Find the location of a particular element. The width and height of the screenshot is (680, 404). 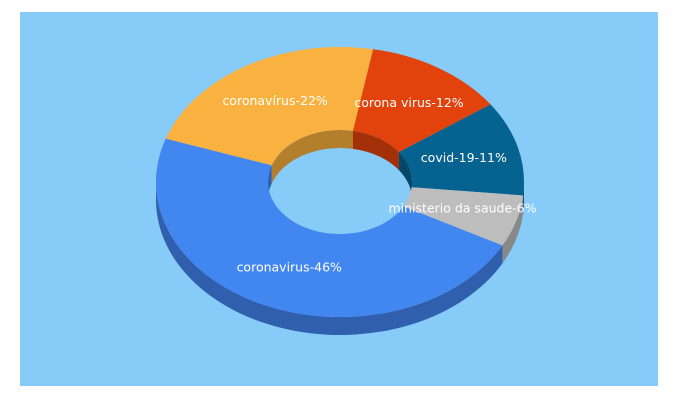

slice-label: corona virus-12% is located at coordinates (408, 102).